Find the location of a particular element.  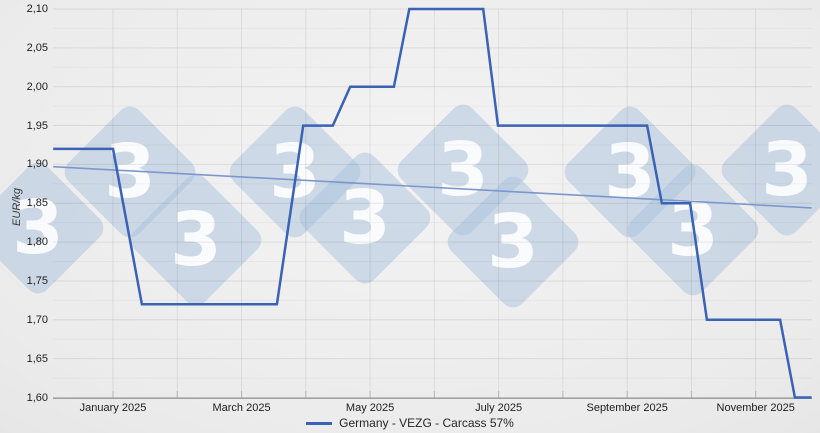

y-tick-label: 1,85 is located at coordinates (37, 203).